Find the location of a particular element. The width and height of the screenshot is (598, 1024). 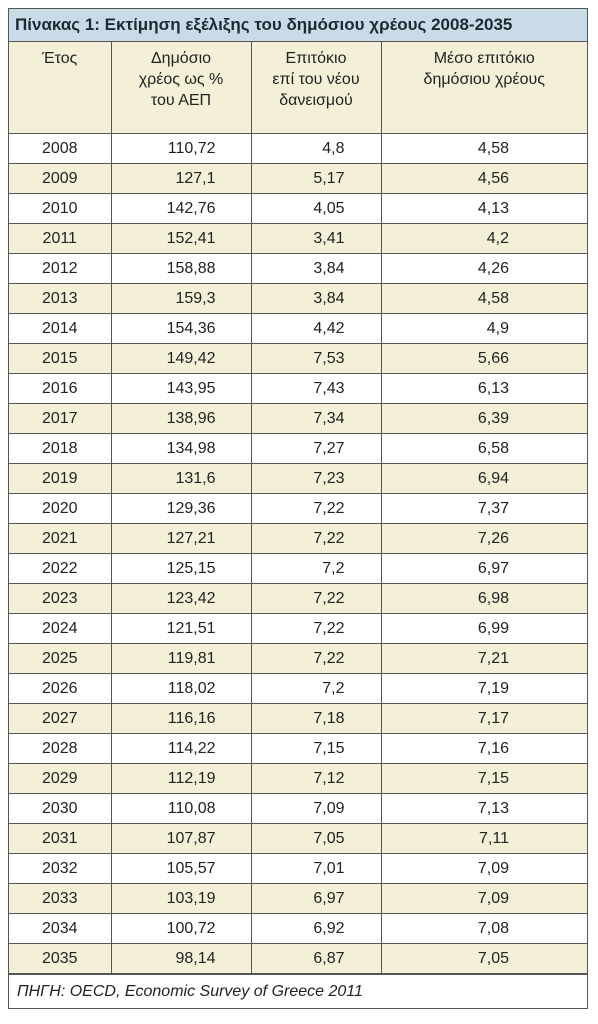

table-cell: 2032 is located at coordinates (60, 868).